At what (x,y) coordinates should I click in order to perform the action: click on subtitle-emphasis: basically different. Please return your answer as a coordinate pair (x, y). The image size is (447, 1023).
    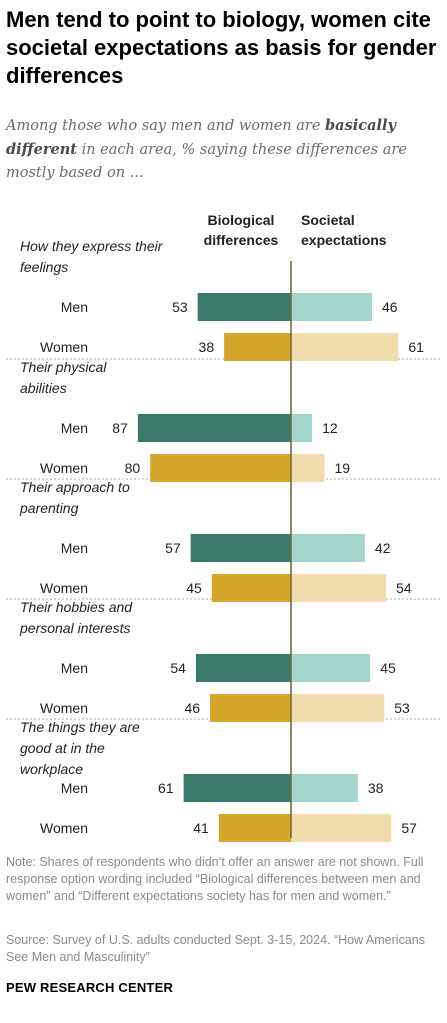
    Looking at the image, I should click on (201, 137).